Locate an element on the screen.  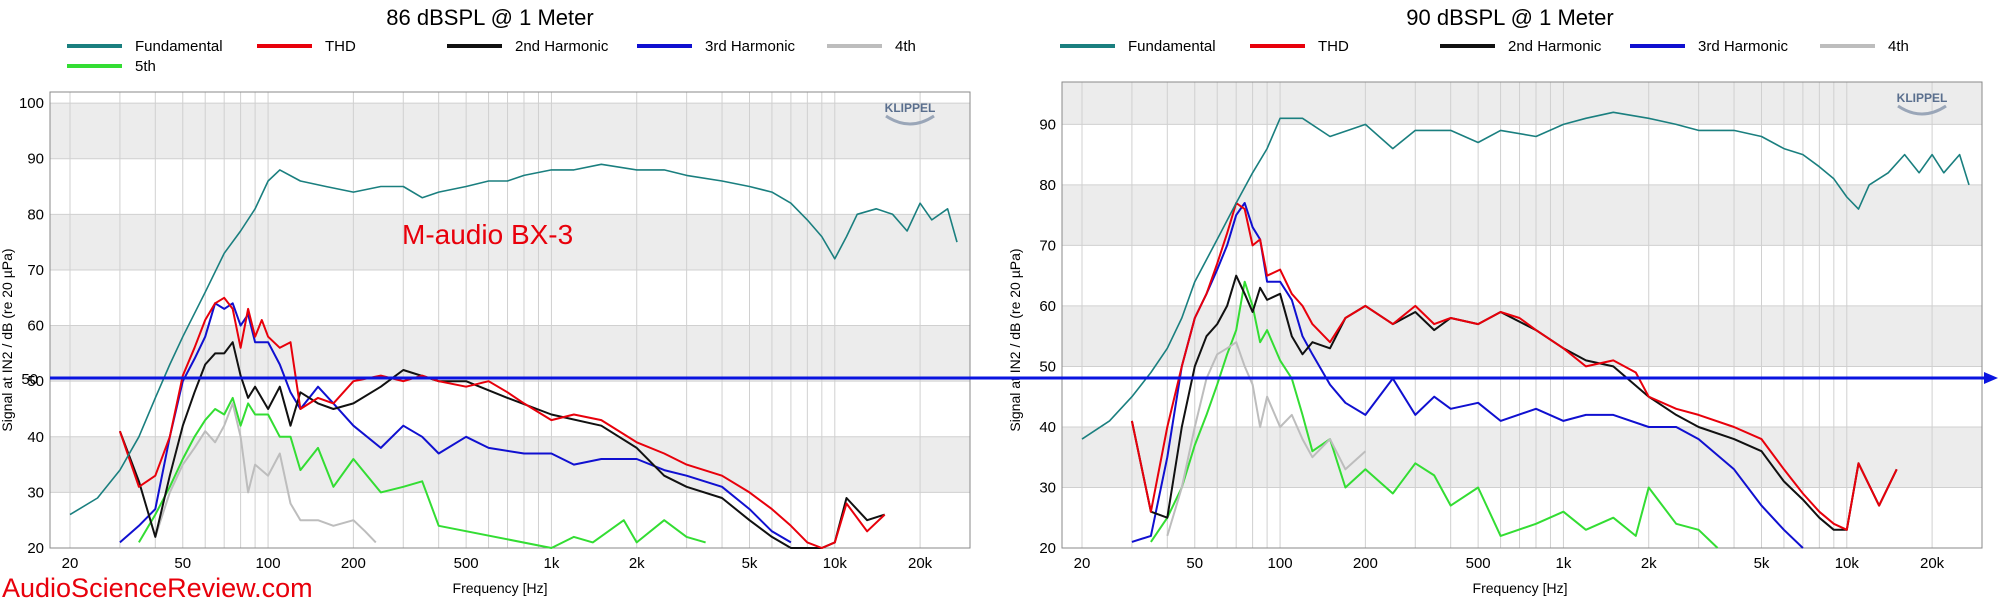
y-axis-label-right: Signal at IN2 / dB (re 20 µPa) is located at coordinates (1015, 339).